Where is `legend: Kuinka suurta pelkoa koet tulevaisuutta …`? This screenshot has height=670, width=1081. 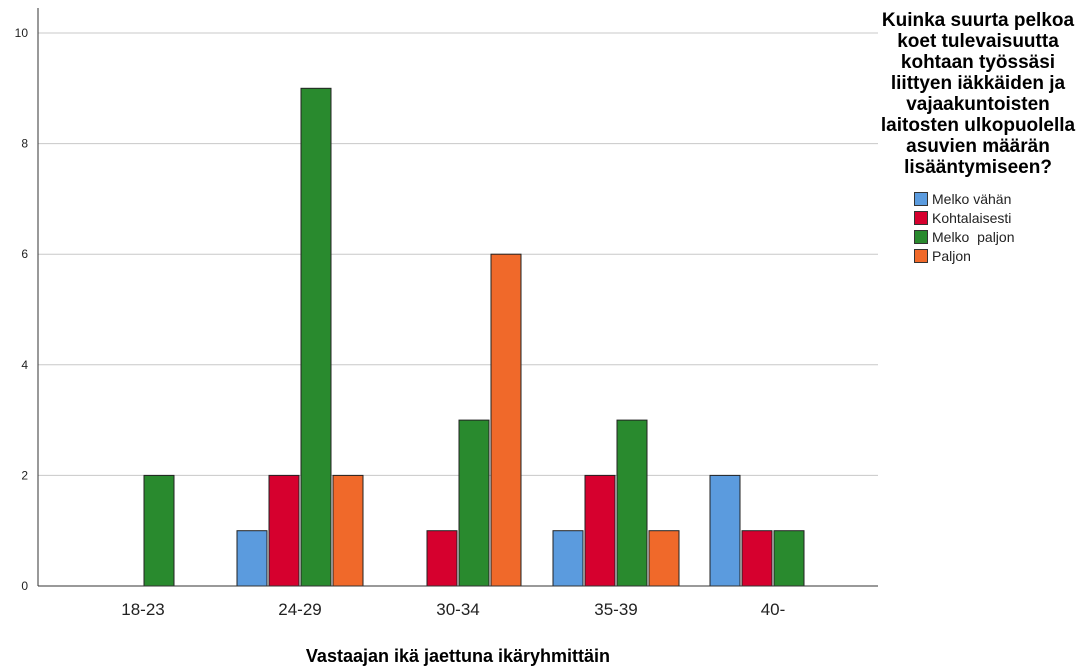 legend: Kuinka suurta pelkoa koet tulevaisuutta … is located at coordinates (978, 138).